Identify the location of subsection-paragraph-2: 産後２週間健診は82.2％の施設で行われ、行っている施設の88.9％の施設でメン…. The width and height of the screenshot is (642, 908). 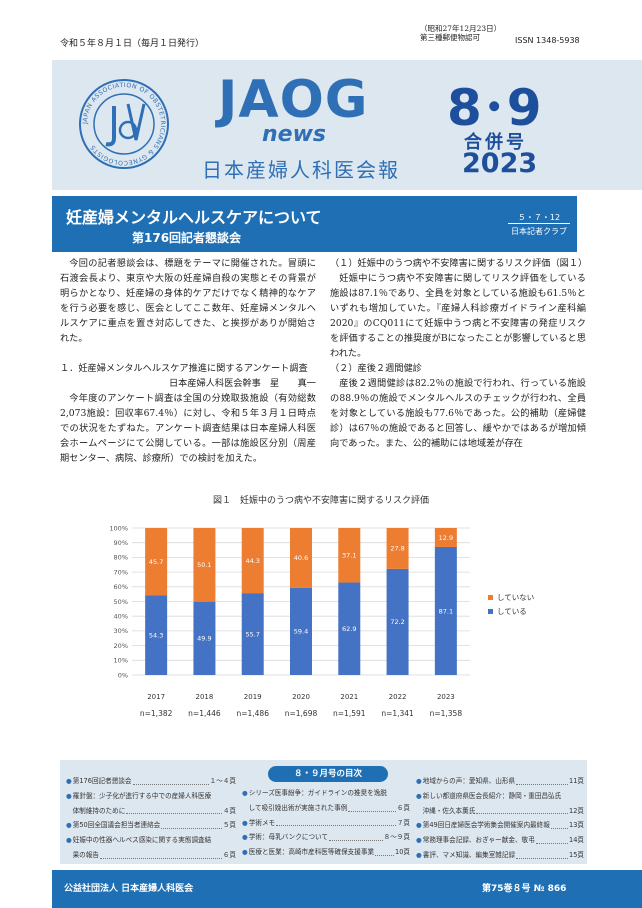
(458, 413).